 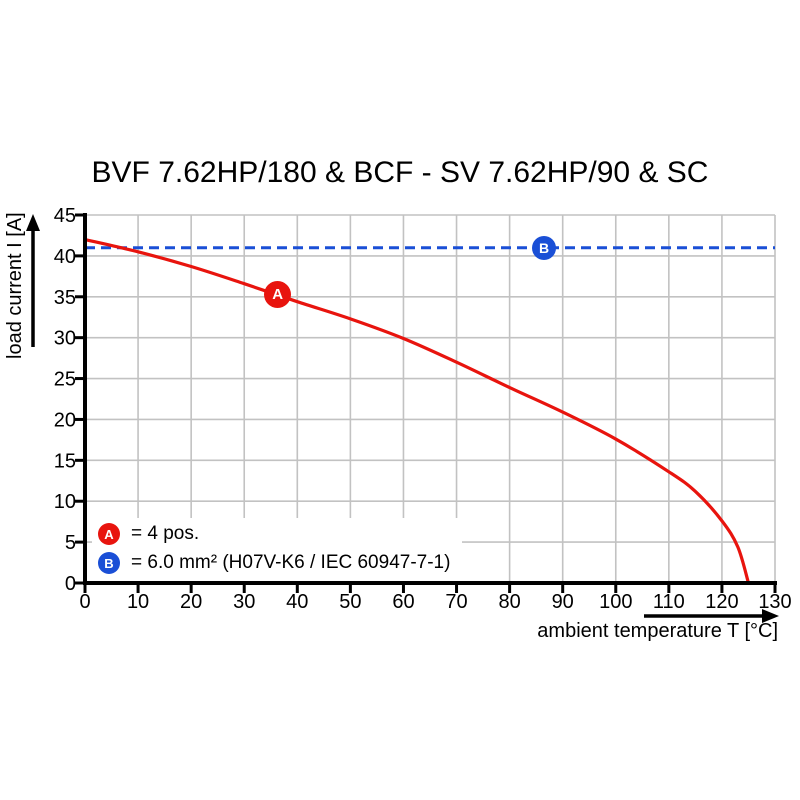 I want to click on legend-marker-b-icon: B, so click(x=109, y=563).